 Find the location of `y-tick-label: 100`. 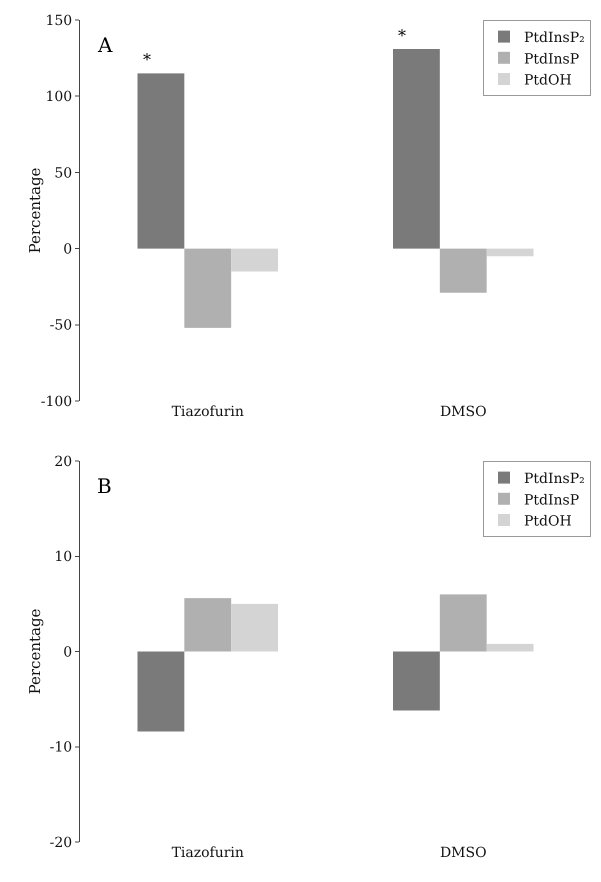

y-tick-label: 100 is located at coordinates (58, 97).